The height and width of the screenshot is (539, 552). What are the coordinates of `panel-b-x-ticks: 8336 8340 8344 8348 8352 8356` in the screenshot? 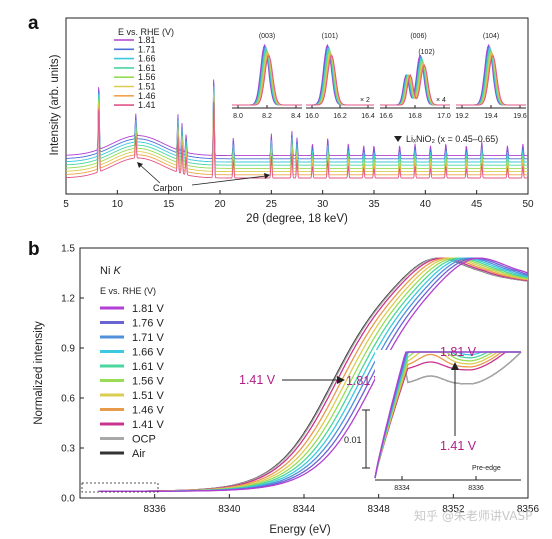 It's located at (342, 504).